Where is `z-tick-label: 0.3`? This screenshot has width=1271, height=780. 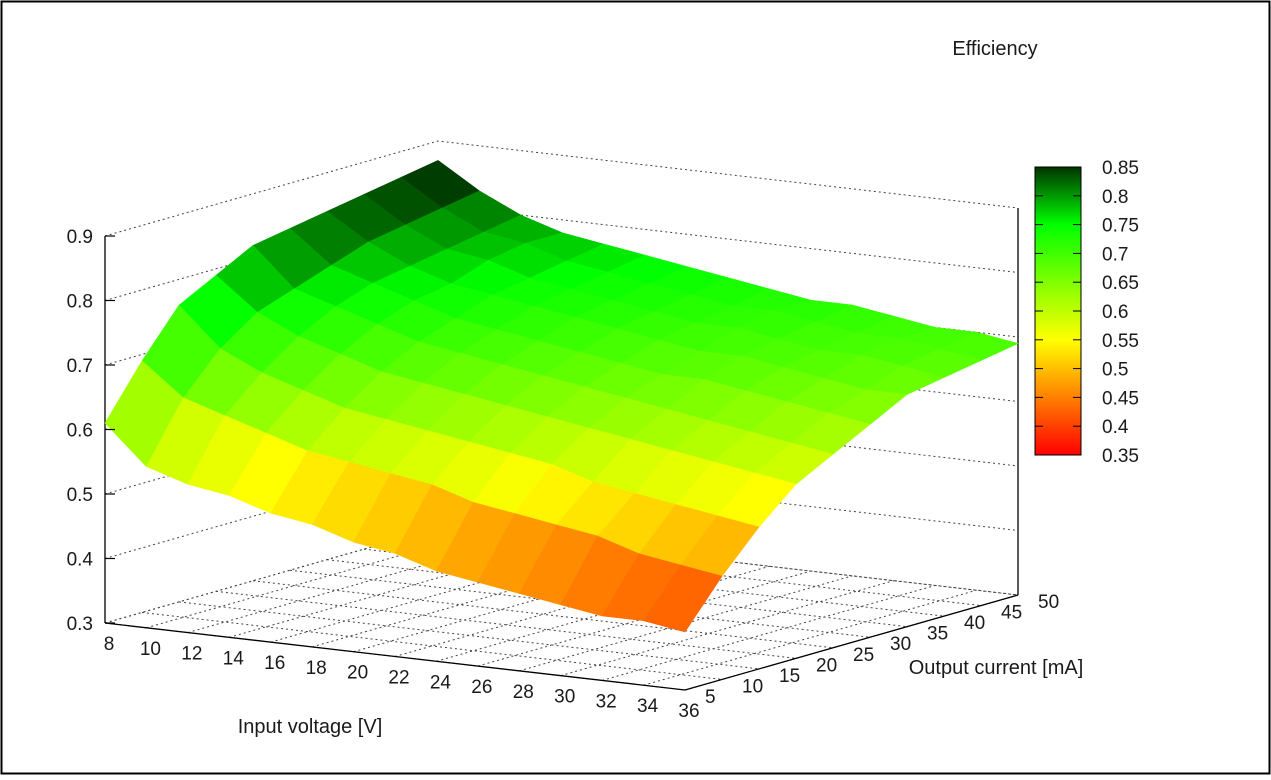
z-tick-label: 0.3 is located at coordinates (80, 624).